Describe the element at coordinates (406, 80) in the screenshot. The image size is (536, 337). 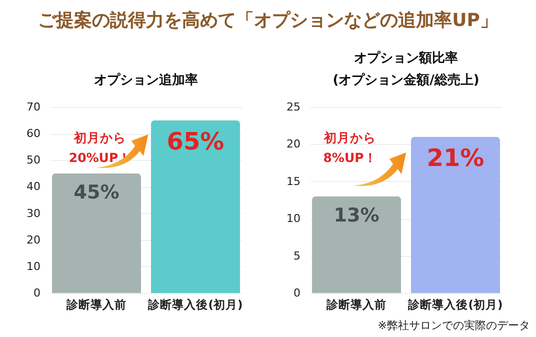
I see `chart-subtitle: (オプション金額/総売上)` at that location.